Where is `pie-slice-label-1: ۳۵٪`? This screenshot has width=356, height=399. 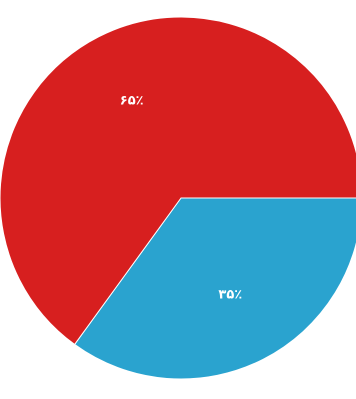 pie-slice-label-1: ۳۵٪ is located at coordinates (230, 294).